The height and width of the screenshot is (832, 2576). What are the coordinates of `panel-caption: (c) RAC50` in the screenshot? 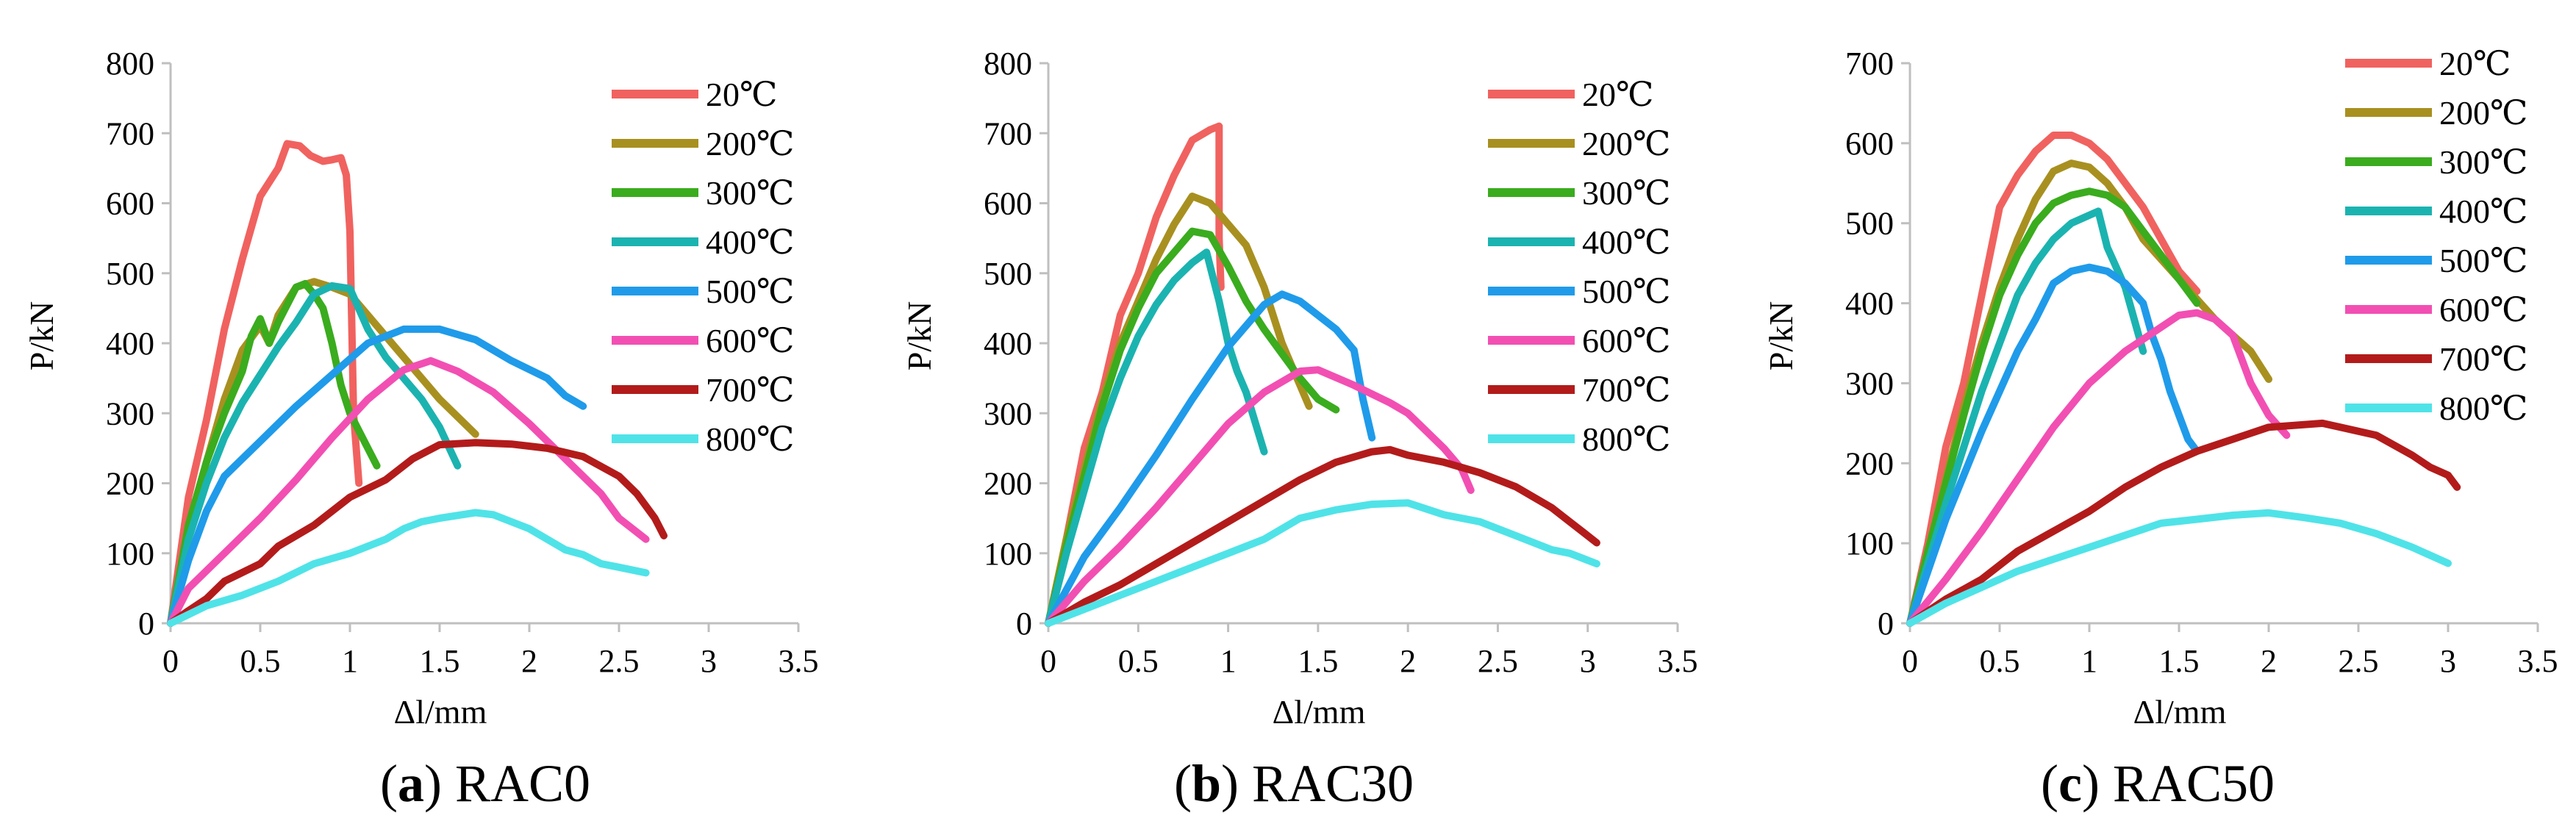 It's located at (2158, 783).